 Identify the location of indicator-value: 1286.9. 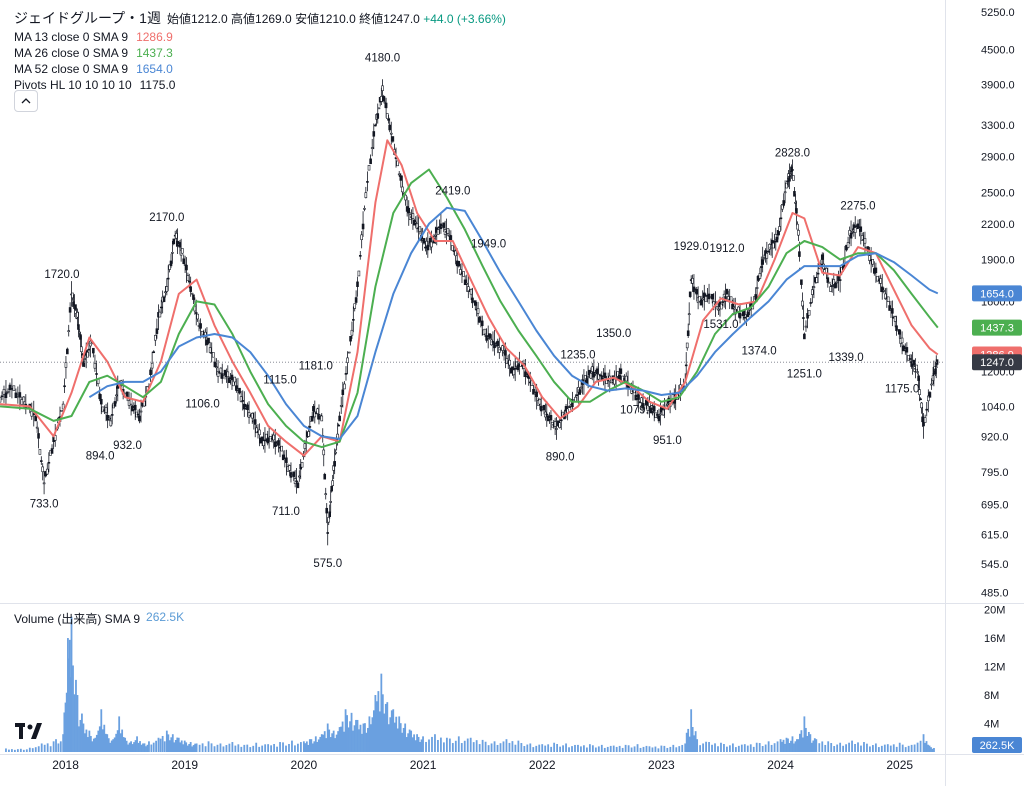
(154, 37).